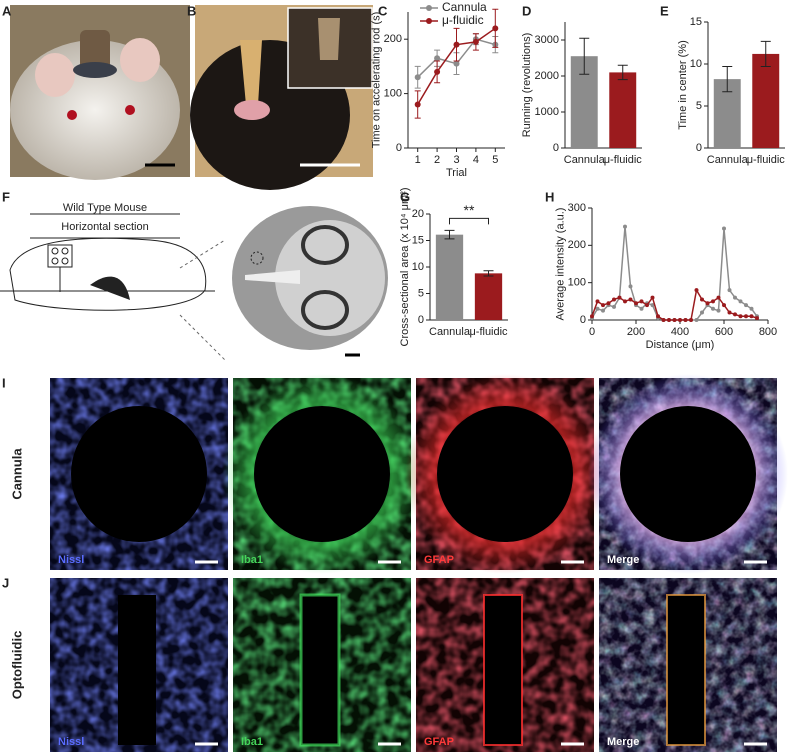  Describe the element at coordinates (469, 221) in the screenshot. I see `significance-bracket` at that location.